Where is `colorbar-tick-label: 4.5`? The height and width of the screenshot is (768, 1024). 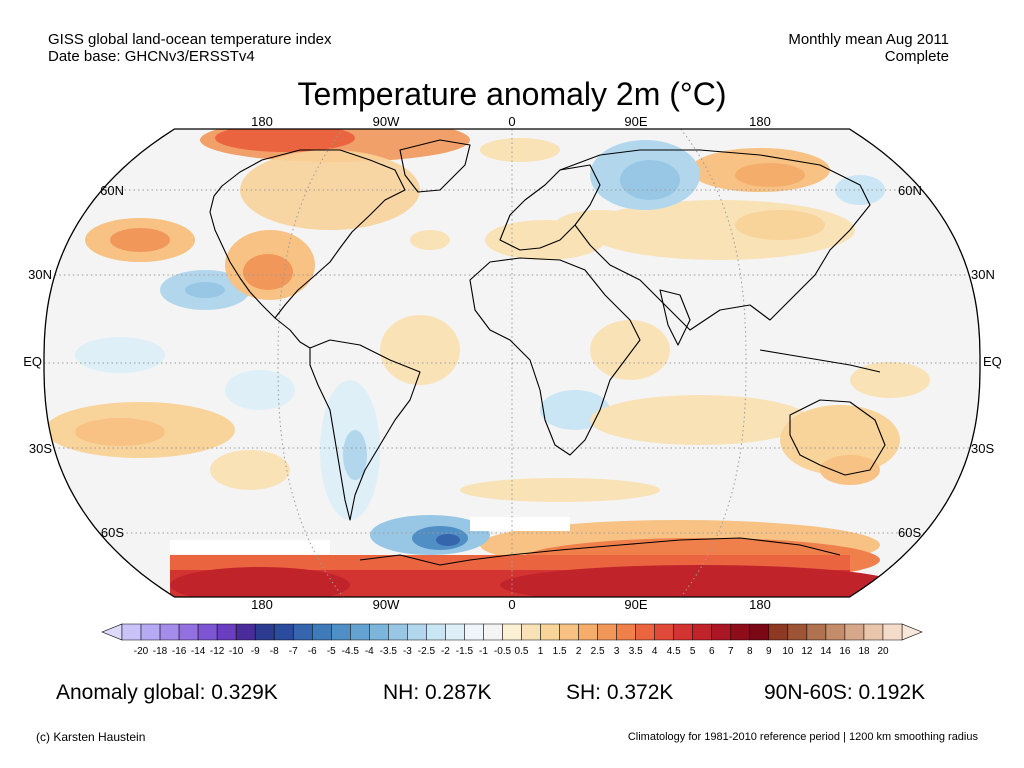
colorbar-tick-label: 4.5 is located at coordinates (674, 651).